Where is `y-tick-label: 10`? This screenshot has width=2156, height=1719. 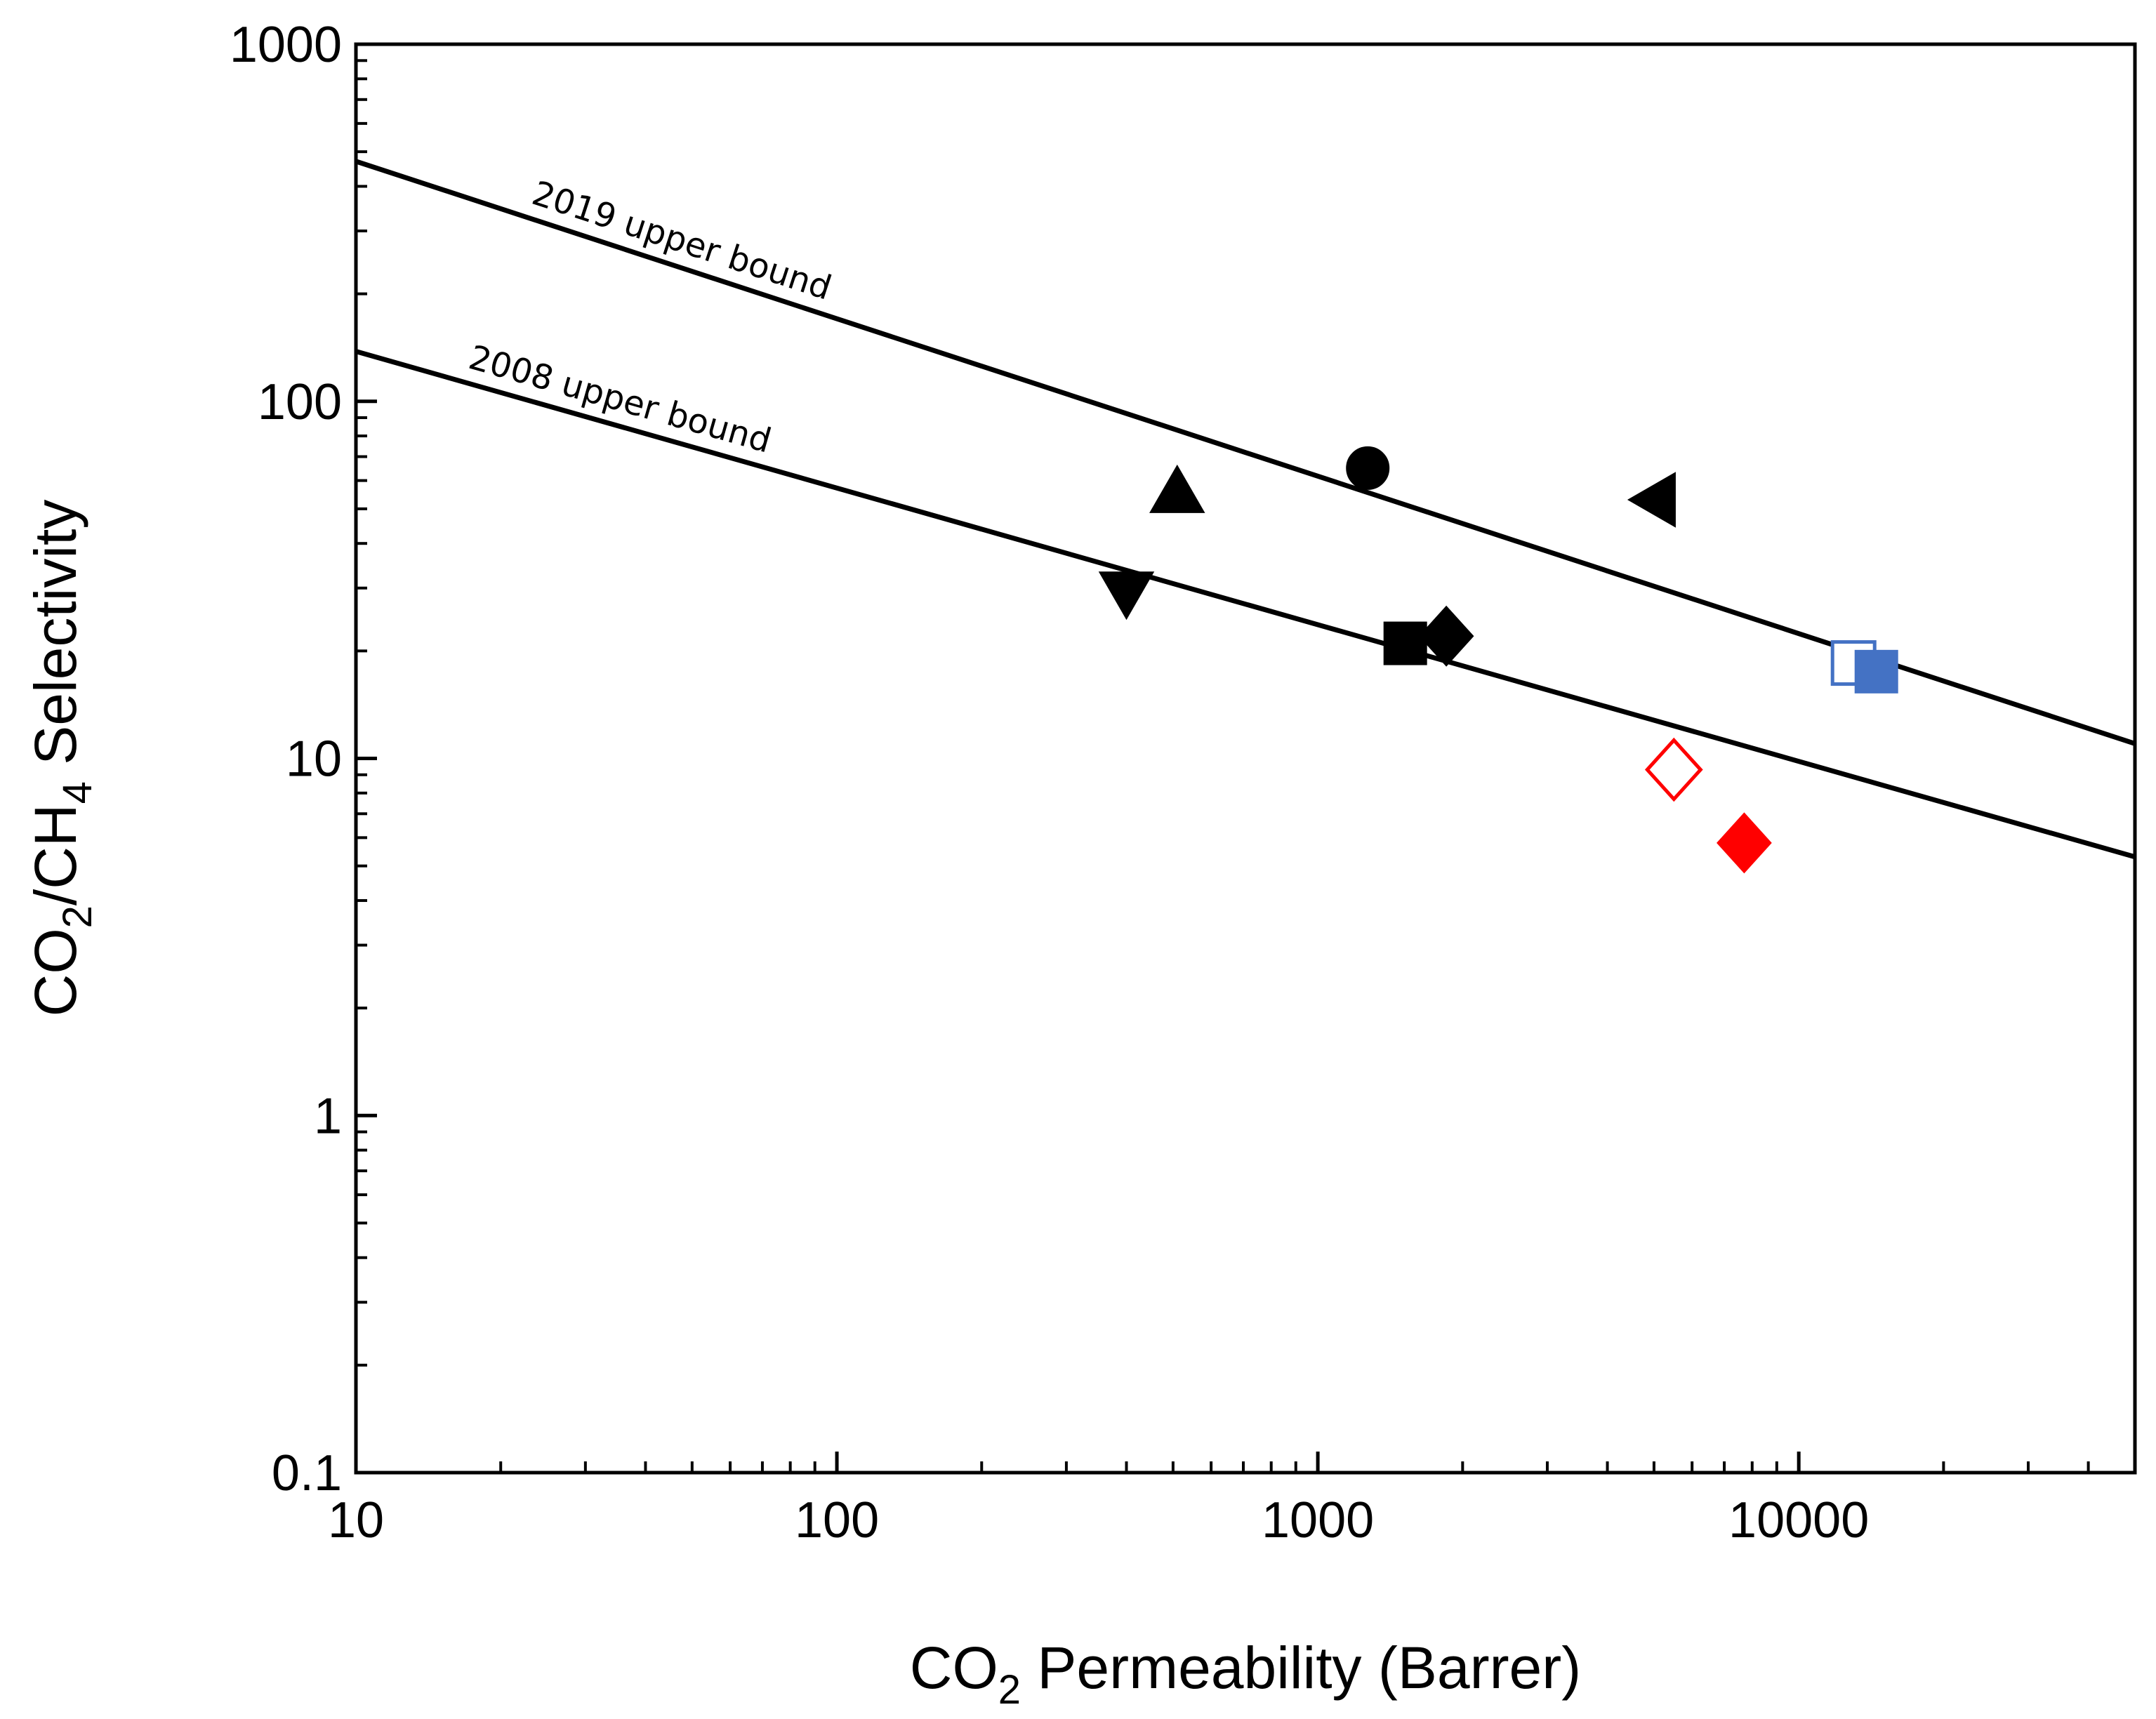 y-tick-label: 10 is located at coordinates (314, 759).